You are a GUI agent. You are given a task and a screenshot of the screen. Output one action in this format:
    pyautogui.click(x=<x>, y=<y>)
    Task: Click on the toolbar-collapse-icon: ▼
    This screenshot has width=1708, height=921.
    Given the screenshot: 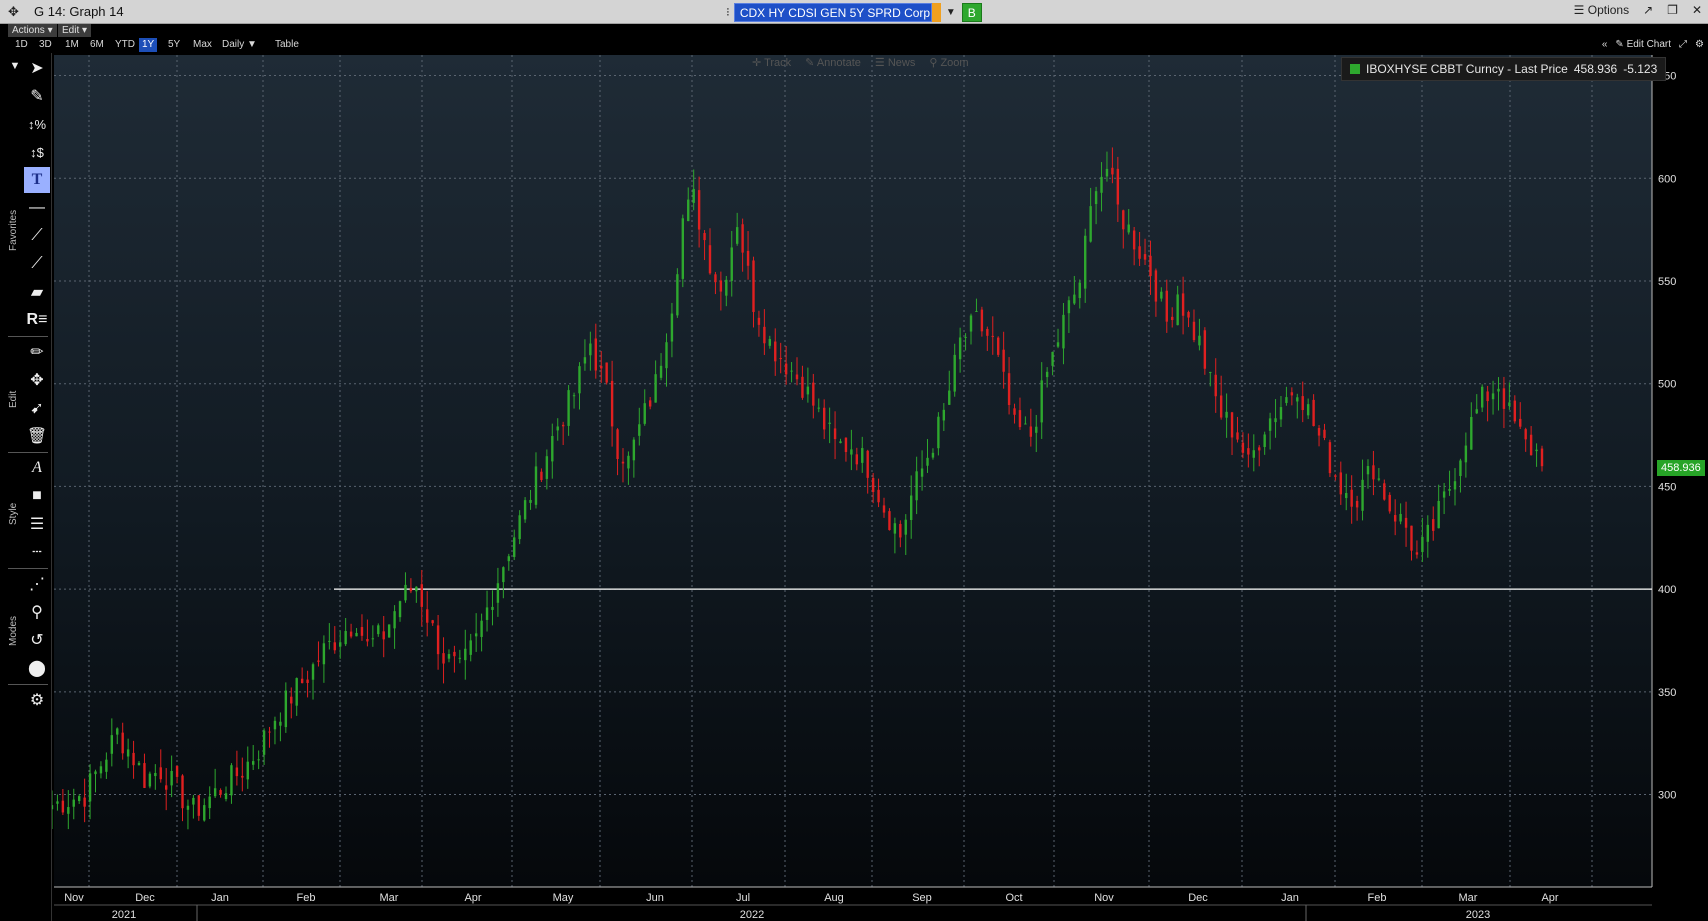 What is the action you would take?
    pyautogui.click(x=15, y=66)
    